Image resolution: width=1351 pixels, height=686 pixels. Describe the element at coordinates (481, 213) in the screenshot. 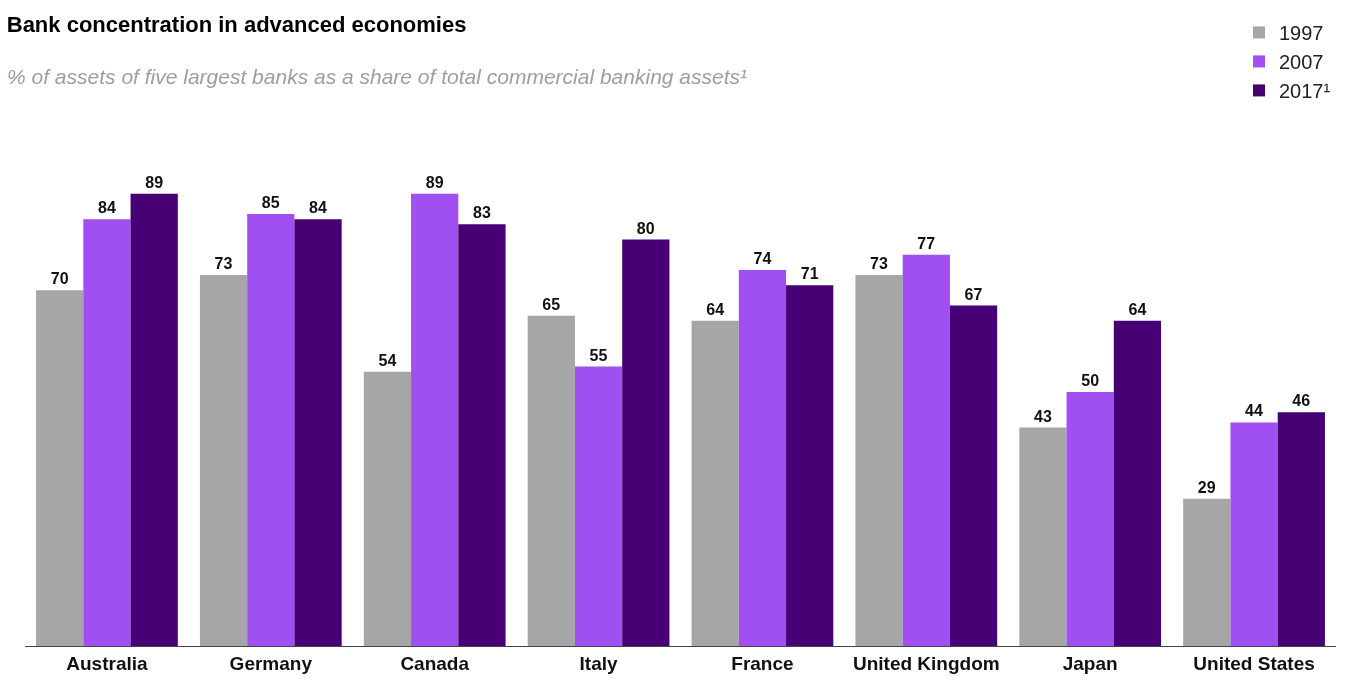

I see `data-label: 83` at that location.